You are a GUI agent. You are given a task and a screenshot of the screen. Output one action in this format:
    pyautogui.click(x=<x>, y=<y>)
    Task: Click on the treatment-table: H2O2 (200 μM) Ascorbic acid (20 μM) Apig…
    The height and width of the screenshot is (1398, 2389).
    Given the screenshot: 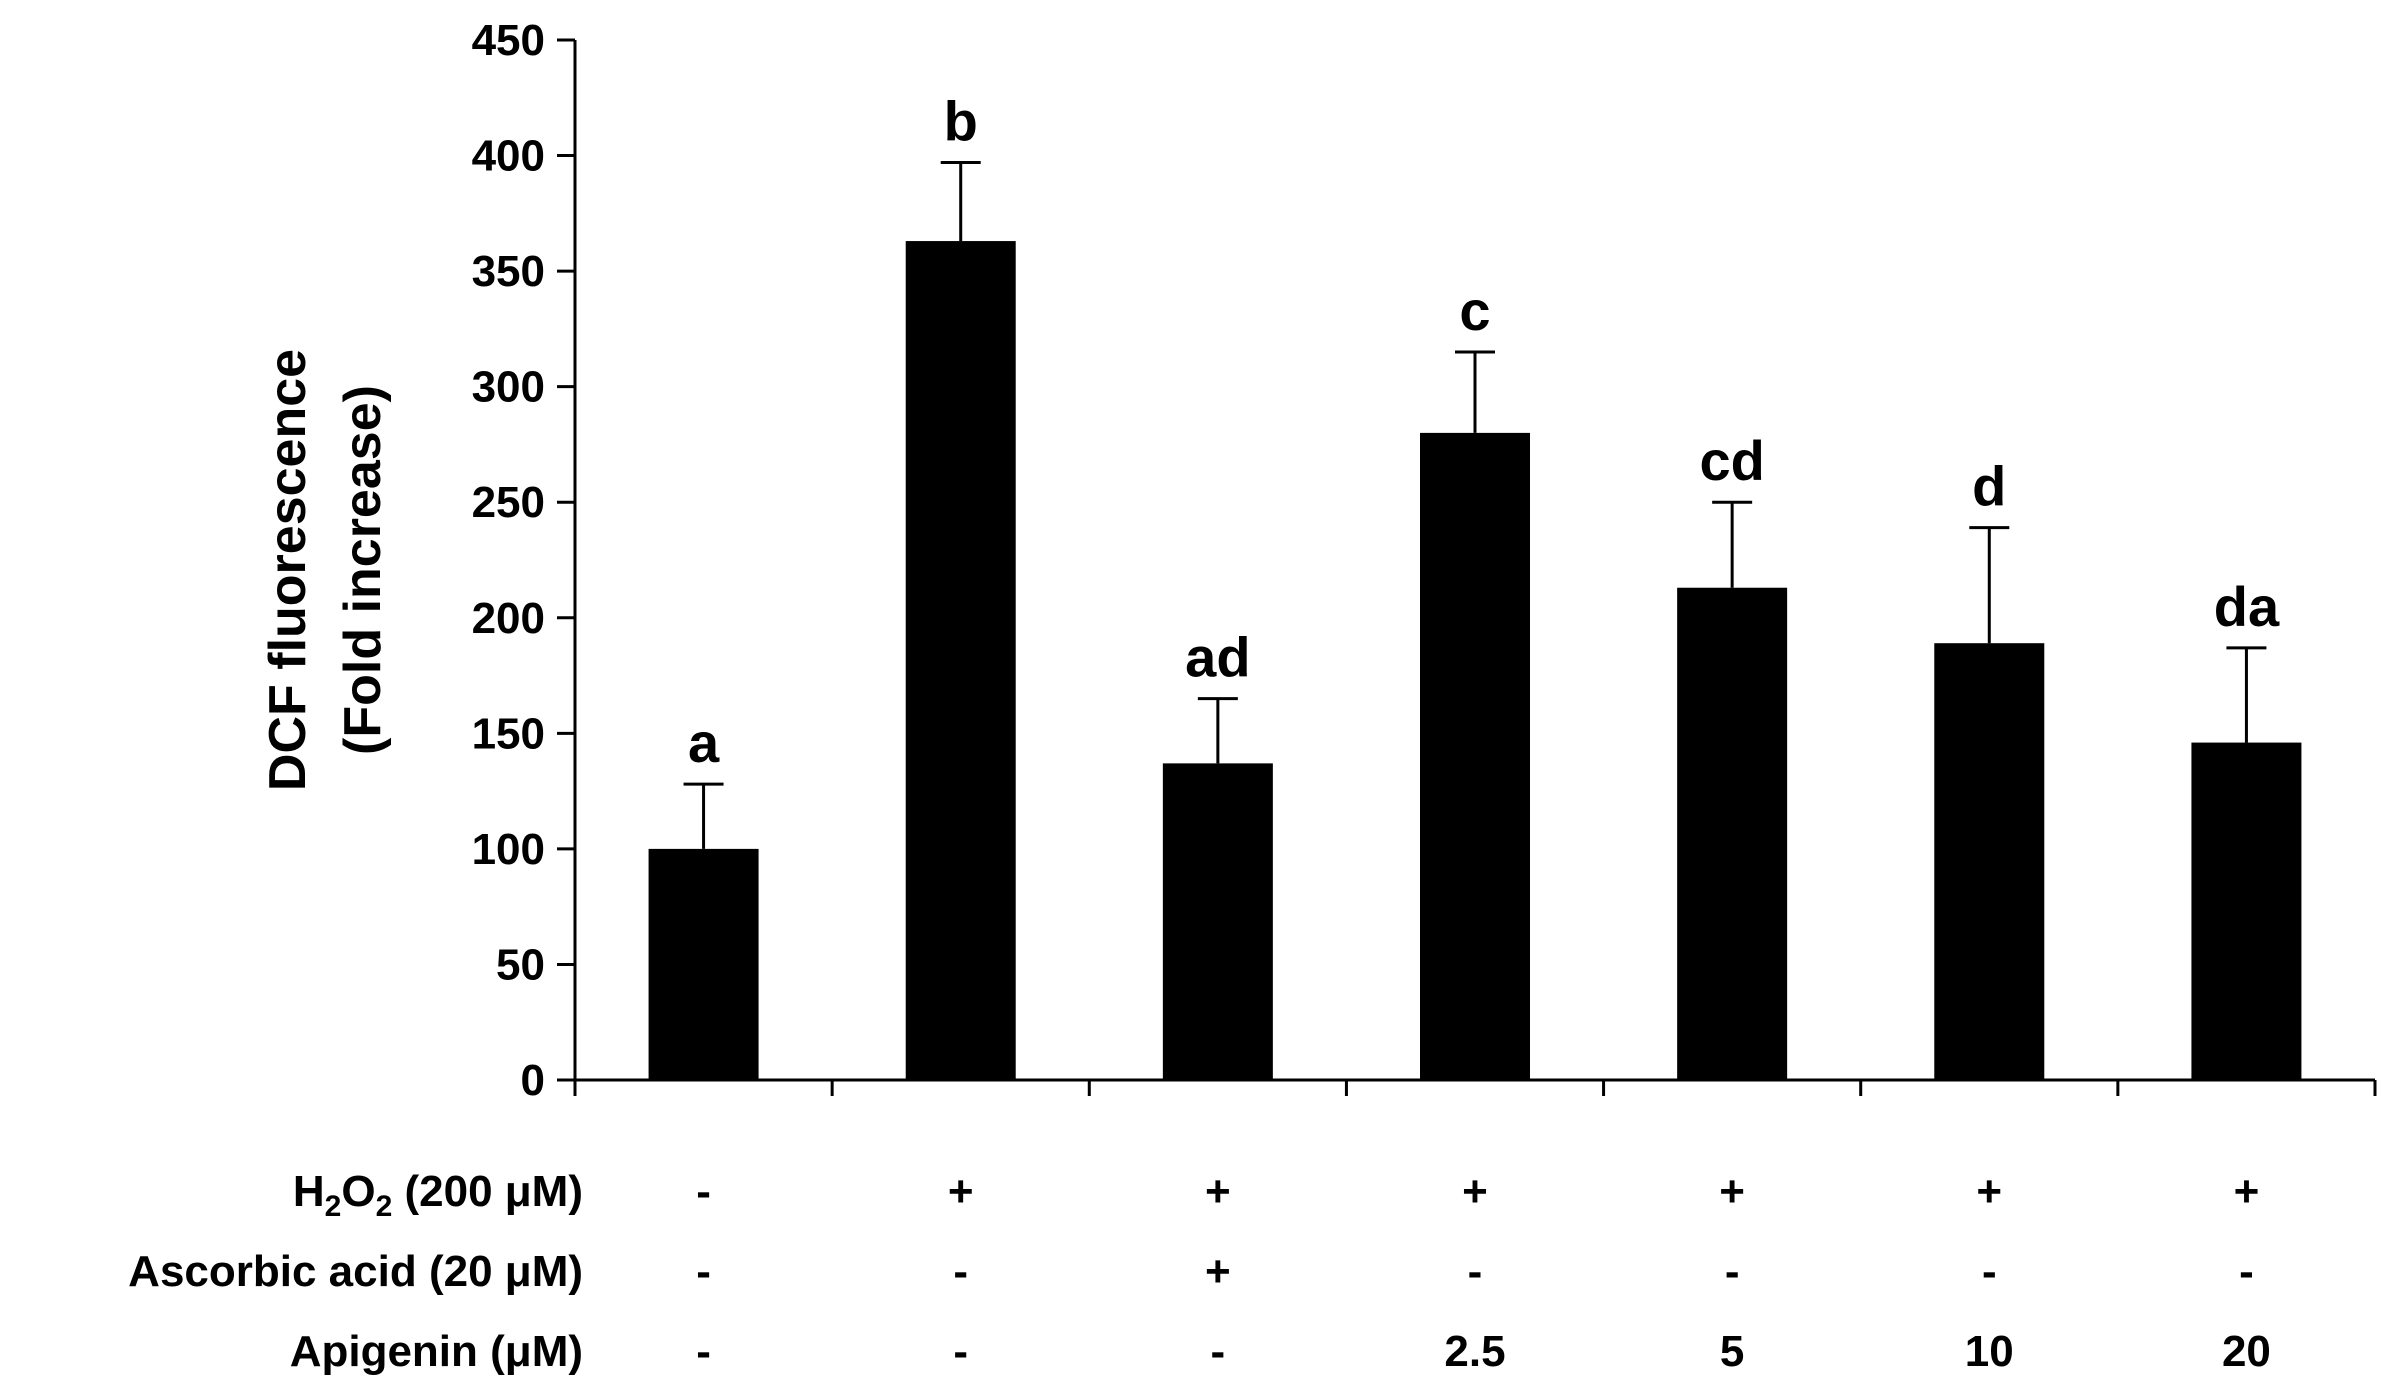 What is the action you would take?
    pyautogui.click(x=1199, y=1271)
    